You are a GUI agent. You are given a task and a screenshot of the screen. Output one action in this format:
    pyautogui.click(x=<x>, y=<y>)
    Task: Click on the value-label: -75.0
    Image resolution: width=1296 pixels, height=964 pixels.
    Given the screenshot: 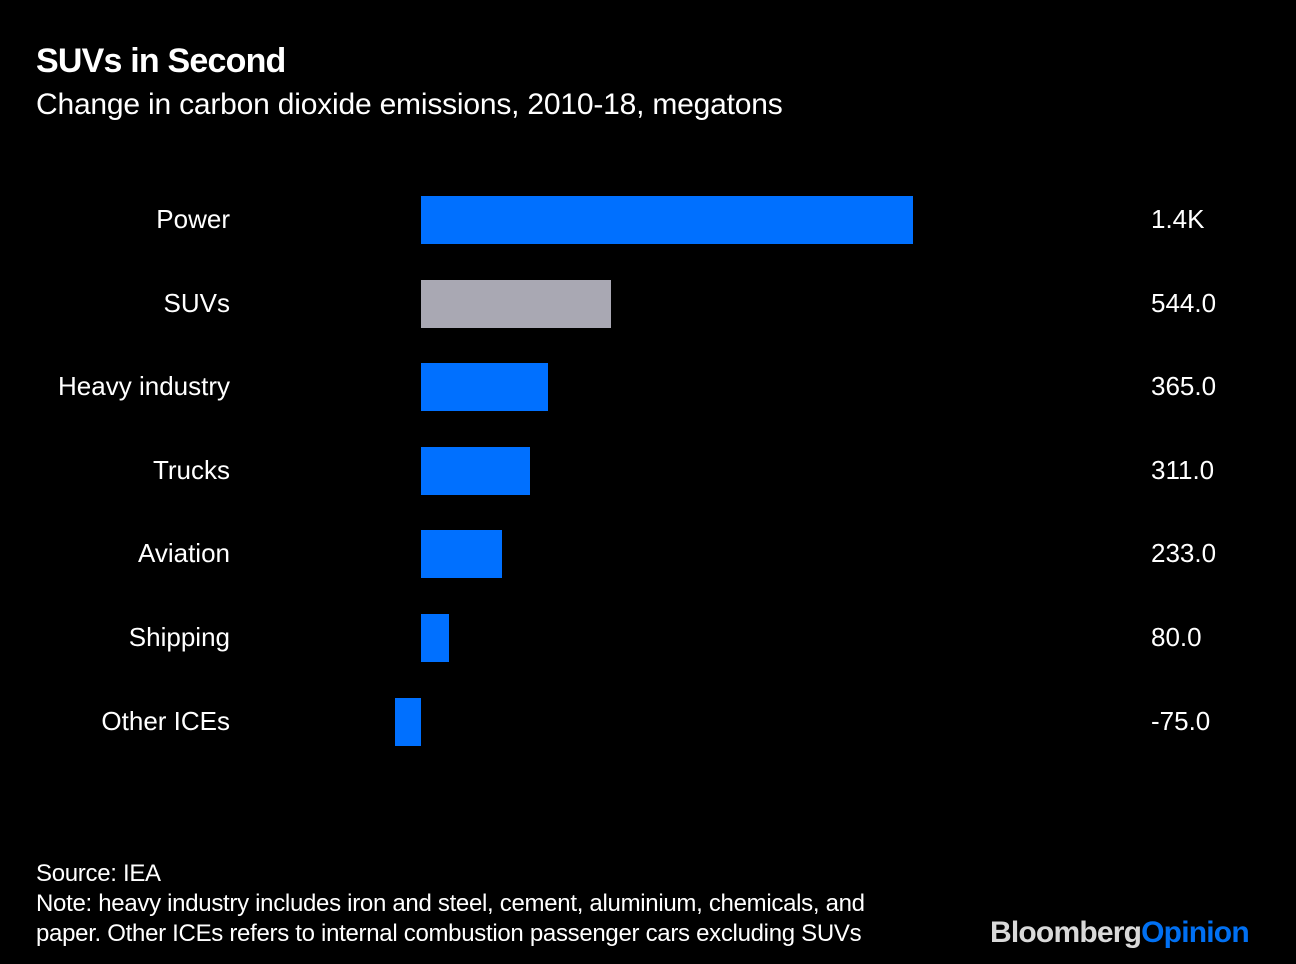 What is the action you would take?
    pyautogui.click(x=1180, y=721)
    